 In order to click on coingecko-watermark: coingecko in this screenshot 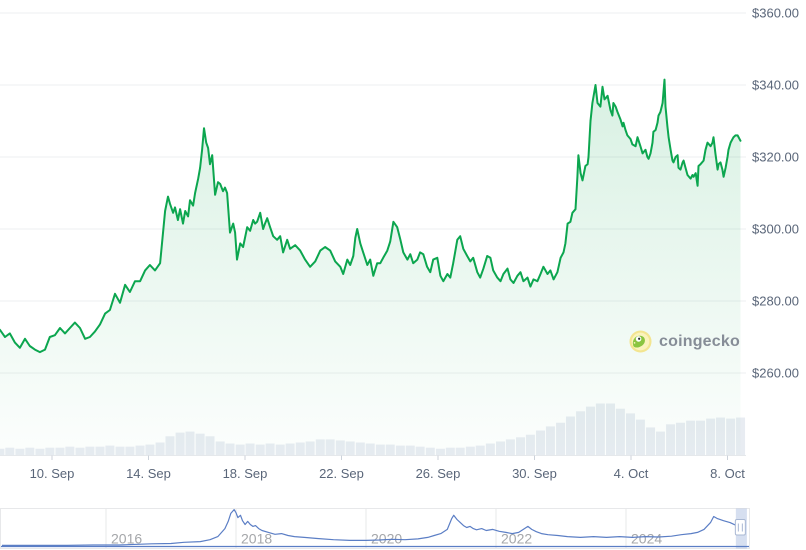, I will do `click(684, 341)`.